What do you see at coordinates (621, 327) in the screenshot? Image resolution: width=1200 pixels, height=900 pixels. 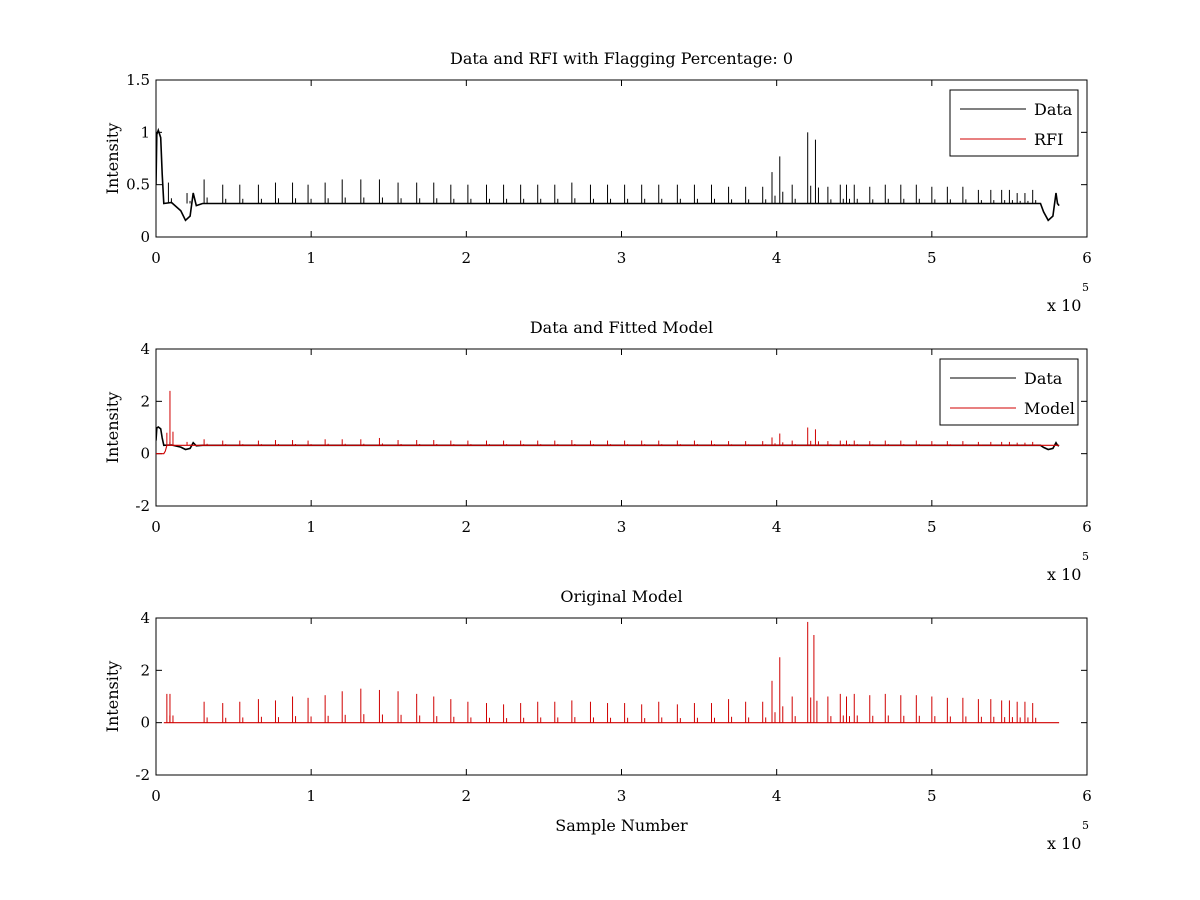 I see `subplot-title: Data and Fitted Model` at bounding box center [621, 327].